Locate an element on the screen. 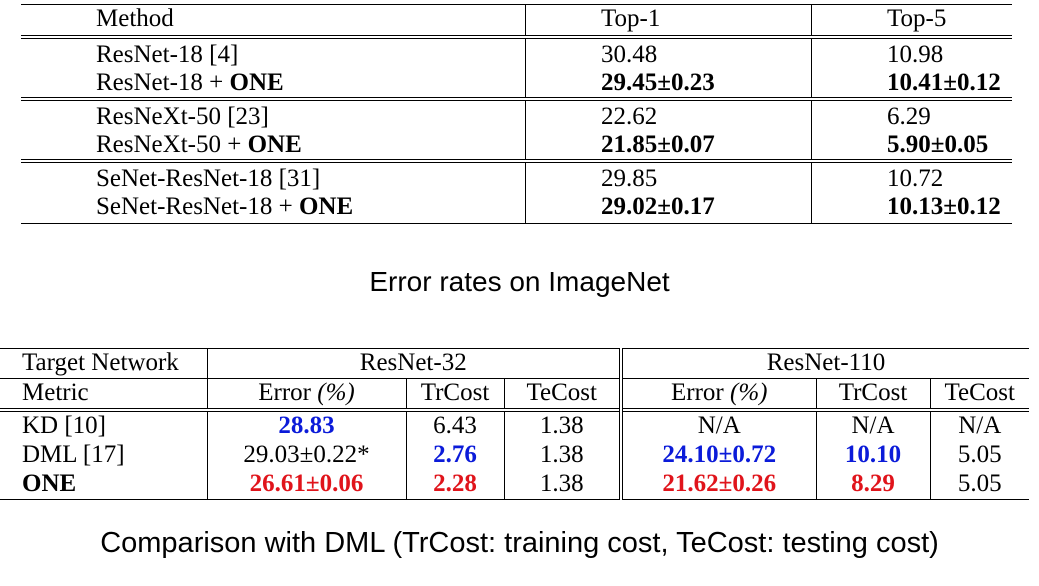 This screenshot has width=1039, height=586. table-row: ResNet-18 [4] 30.48 10.98 is located at coordinates (516, 52).